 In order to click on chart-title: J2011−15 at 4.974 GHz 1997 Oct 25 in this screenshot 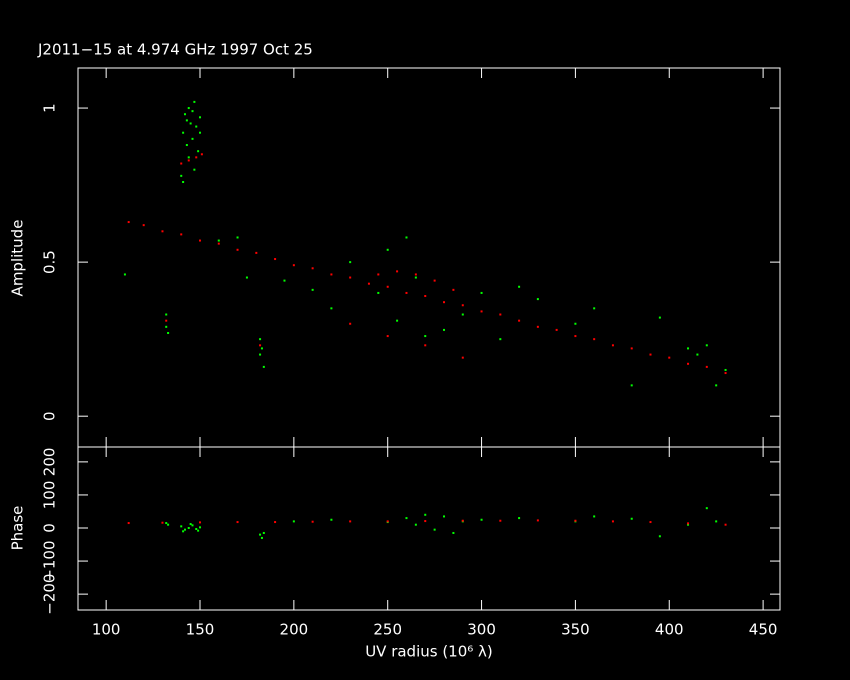, I will do `click(175, 50)`.